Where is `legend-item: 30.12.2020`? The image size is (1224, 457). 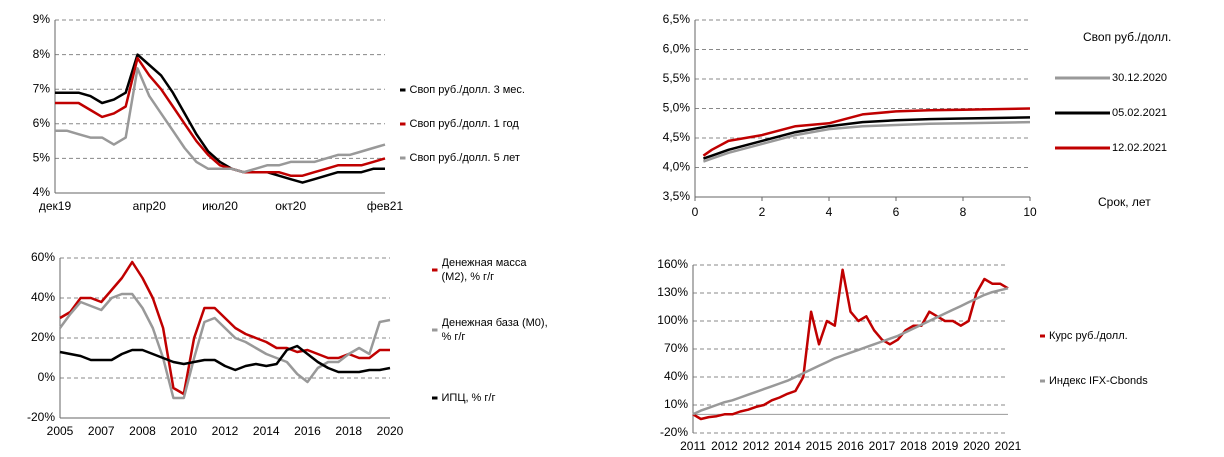
legend-item: 30.12.2020 is located at coordinates (1140, 78).